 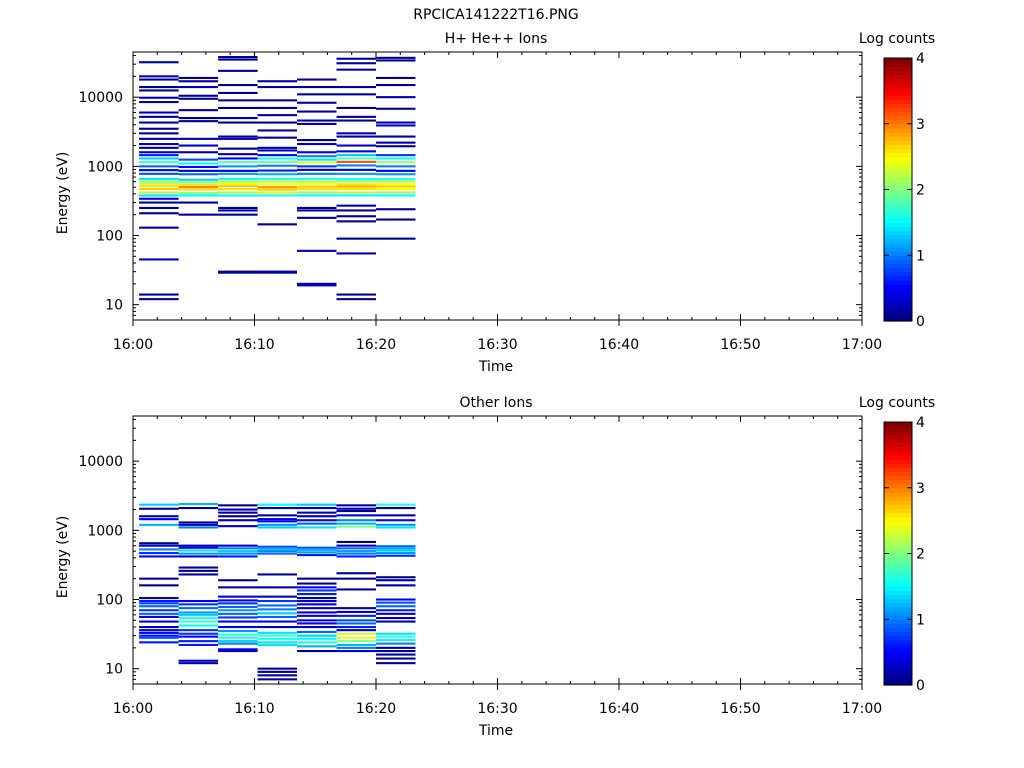 What do you see at coordinates (920, 191) in the screenshot?
I see `colorbar-tick-label: 2` at bounding box center [920, 191].